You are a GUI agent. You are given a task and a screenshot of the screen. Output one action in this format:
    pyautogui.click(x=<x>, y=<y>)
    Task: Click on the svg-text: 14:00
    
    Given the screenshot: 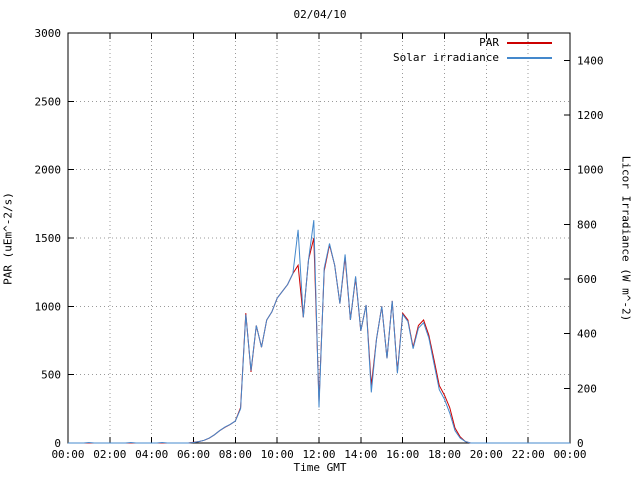 What is the action you would take?
    pyautogui.click(x=360, y=454)
    